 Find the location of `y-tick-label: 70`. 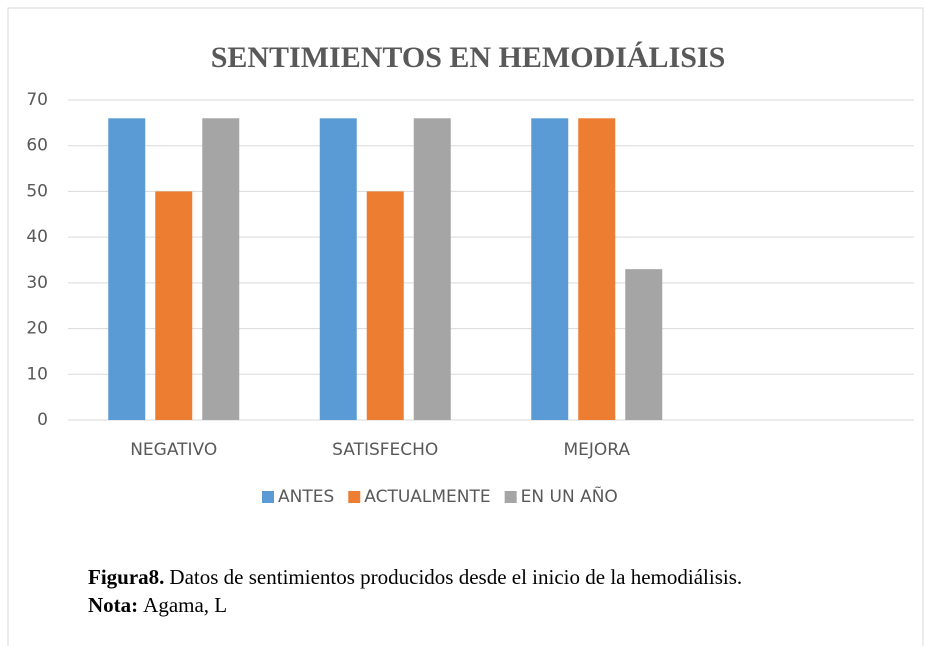

y-tick-label: 70 is located at coordinates (37, 100).